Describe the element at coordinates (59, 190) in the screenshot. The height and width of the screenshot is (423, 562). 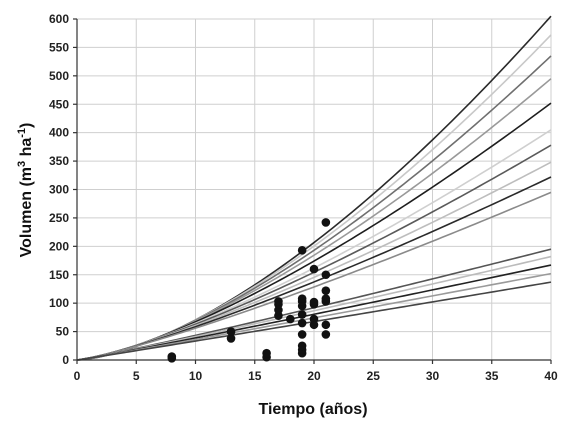
I see `y-tick-label: 300` at that location.